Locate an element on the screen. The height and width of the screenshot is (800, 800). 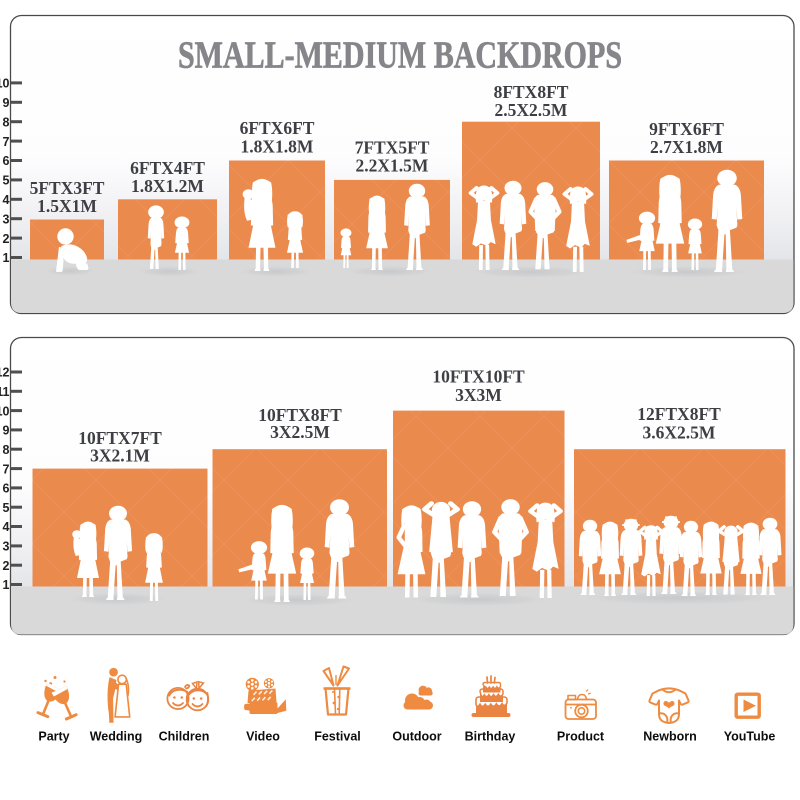
svg-text: 10FTX10FT is located at coordinates (478, 377).